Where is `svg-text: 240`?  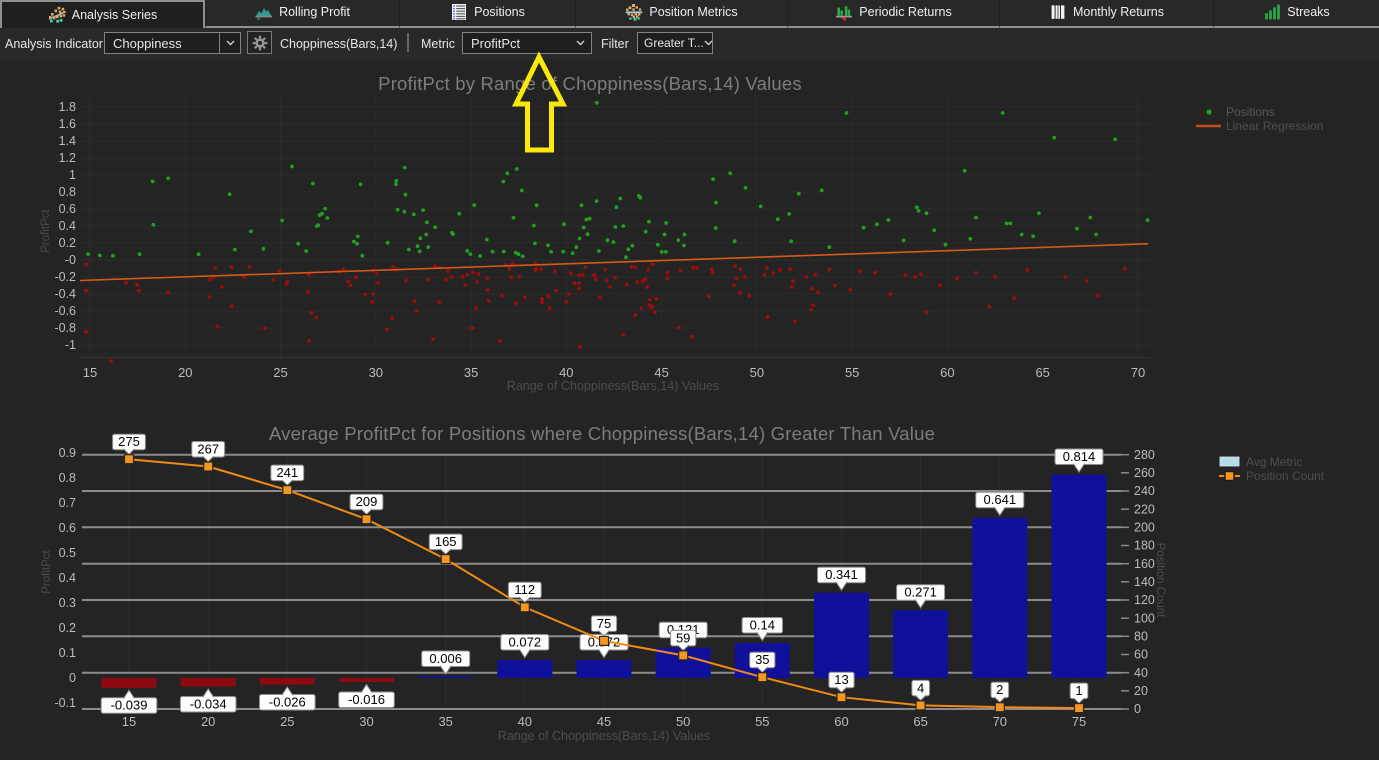
svg-text: 240 is located at coordinates (1144, 491).